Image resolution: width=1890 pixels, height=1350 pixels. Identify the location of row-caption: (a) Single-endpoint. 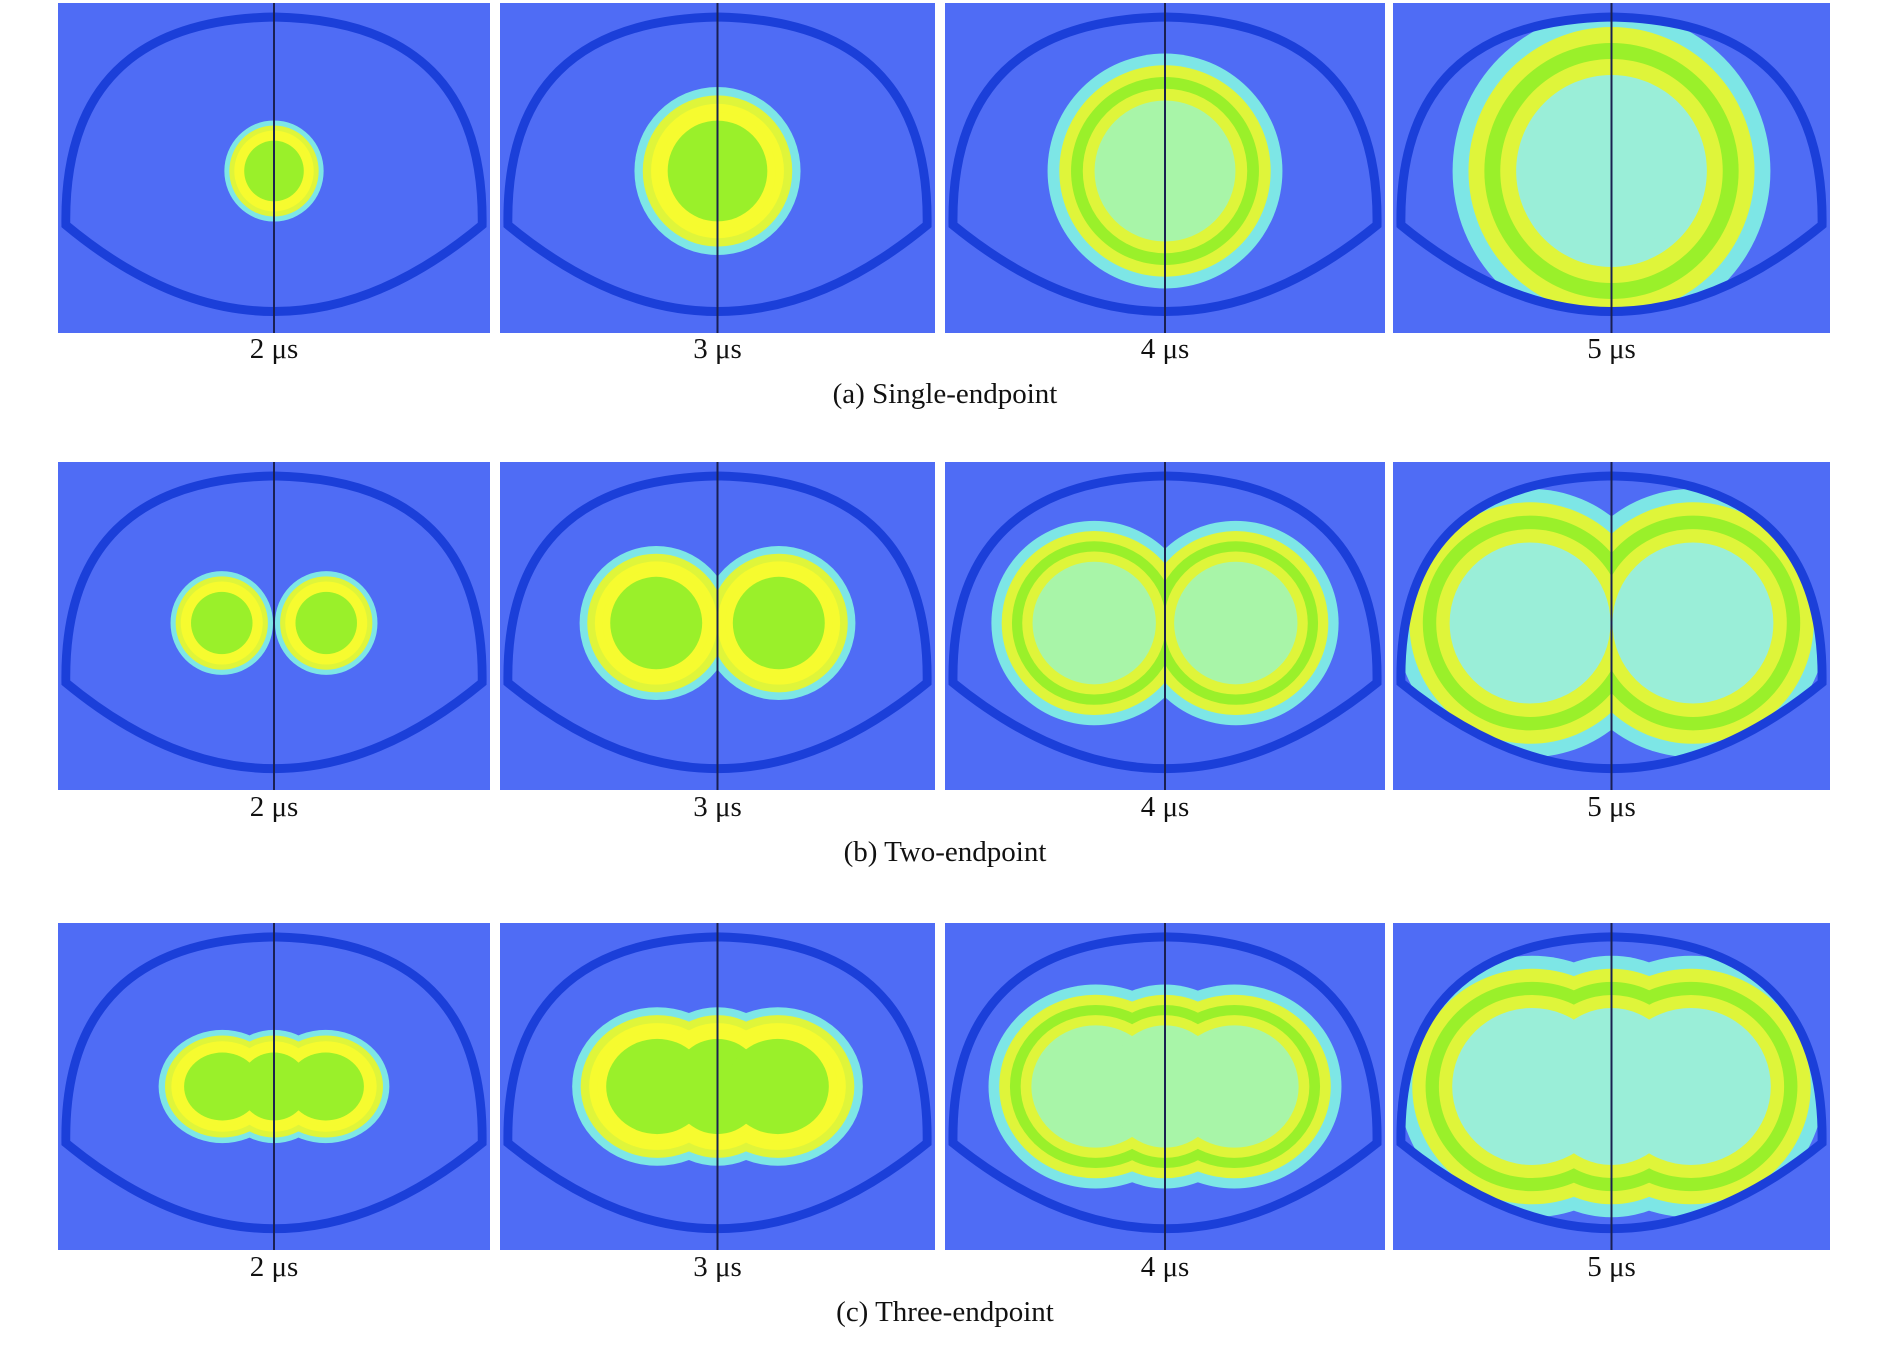
(945, 394).